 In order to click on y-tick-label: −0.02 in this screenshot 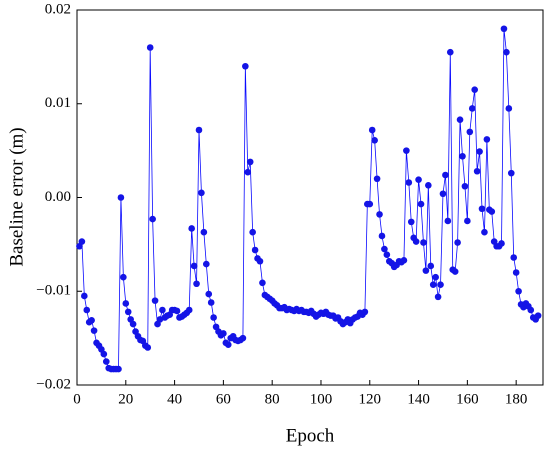, I will do `click(53, 384)`.